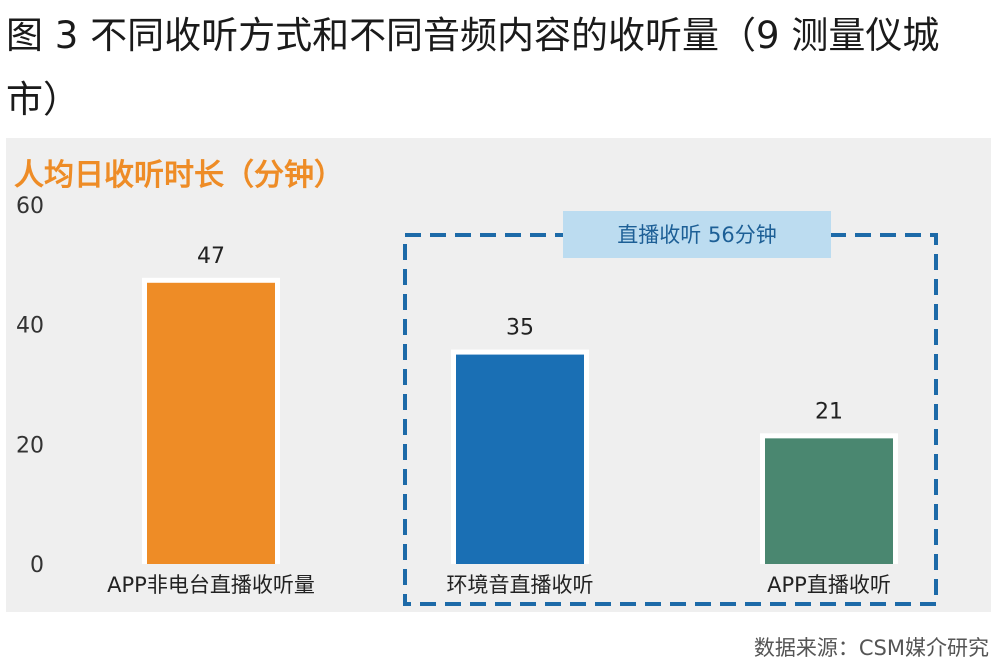 This screenshot has width=995, height=663. I want to click on category-label: APP非电台直播收听量, so click(211, 585).